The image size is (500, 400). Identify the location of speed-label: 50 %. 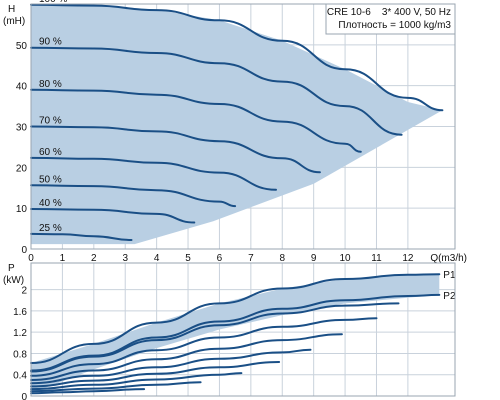
(50, 179).